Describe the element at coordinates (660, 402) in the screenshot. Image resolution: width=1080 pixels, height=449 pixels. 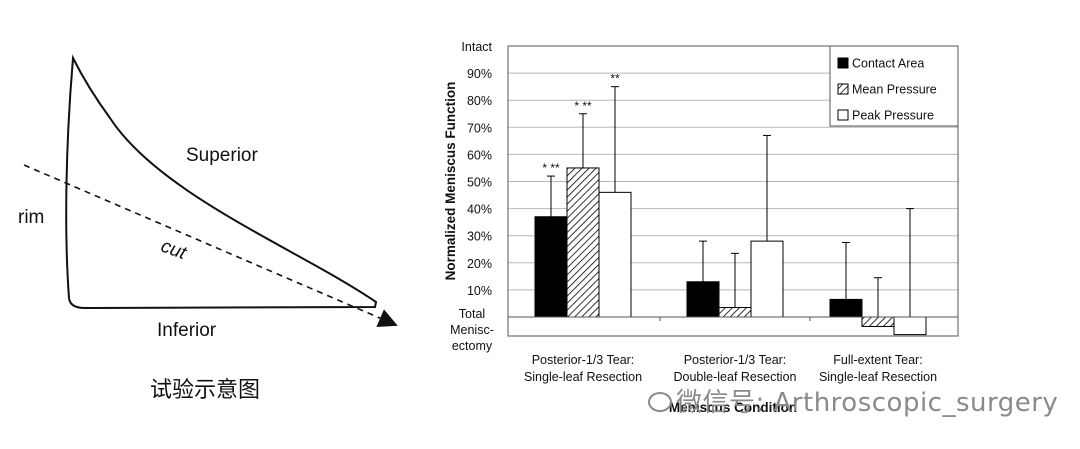
I see `wechat-icon` at that location.